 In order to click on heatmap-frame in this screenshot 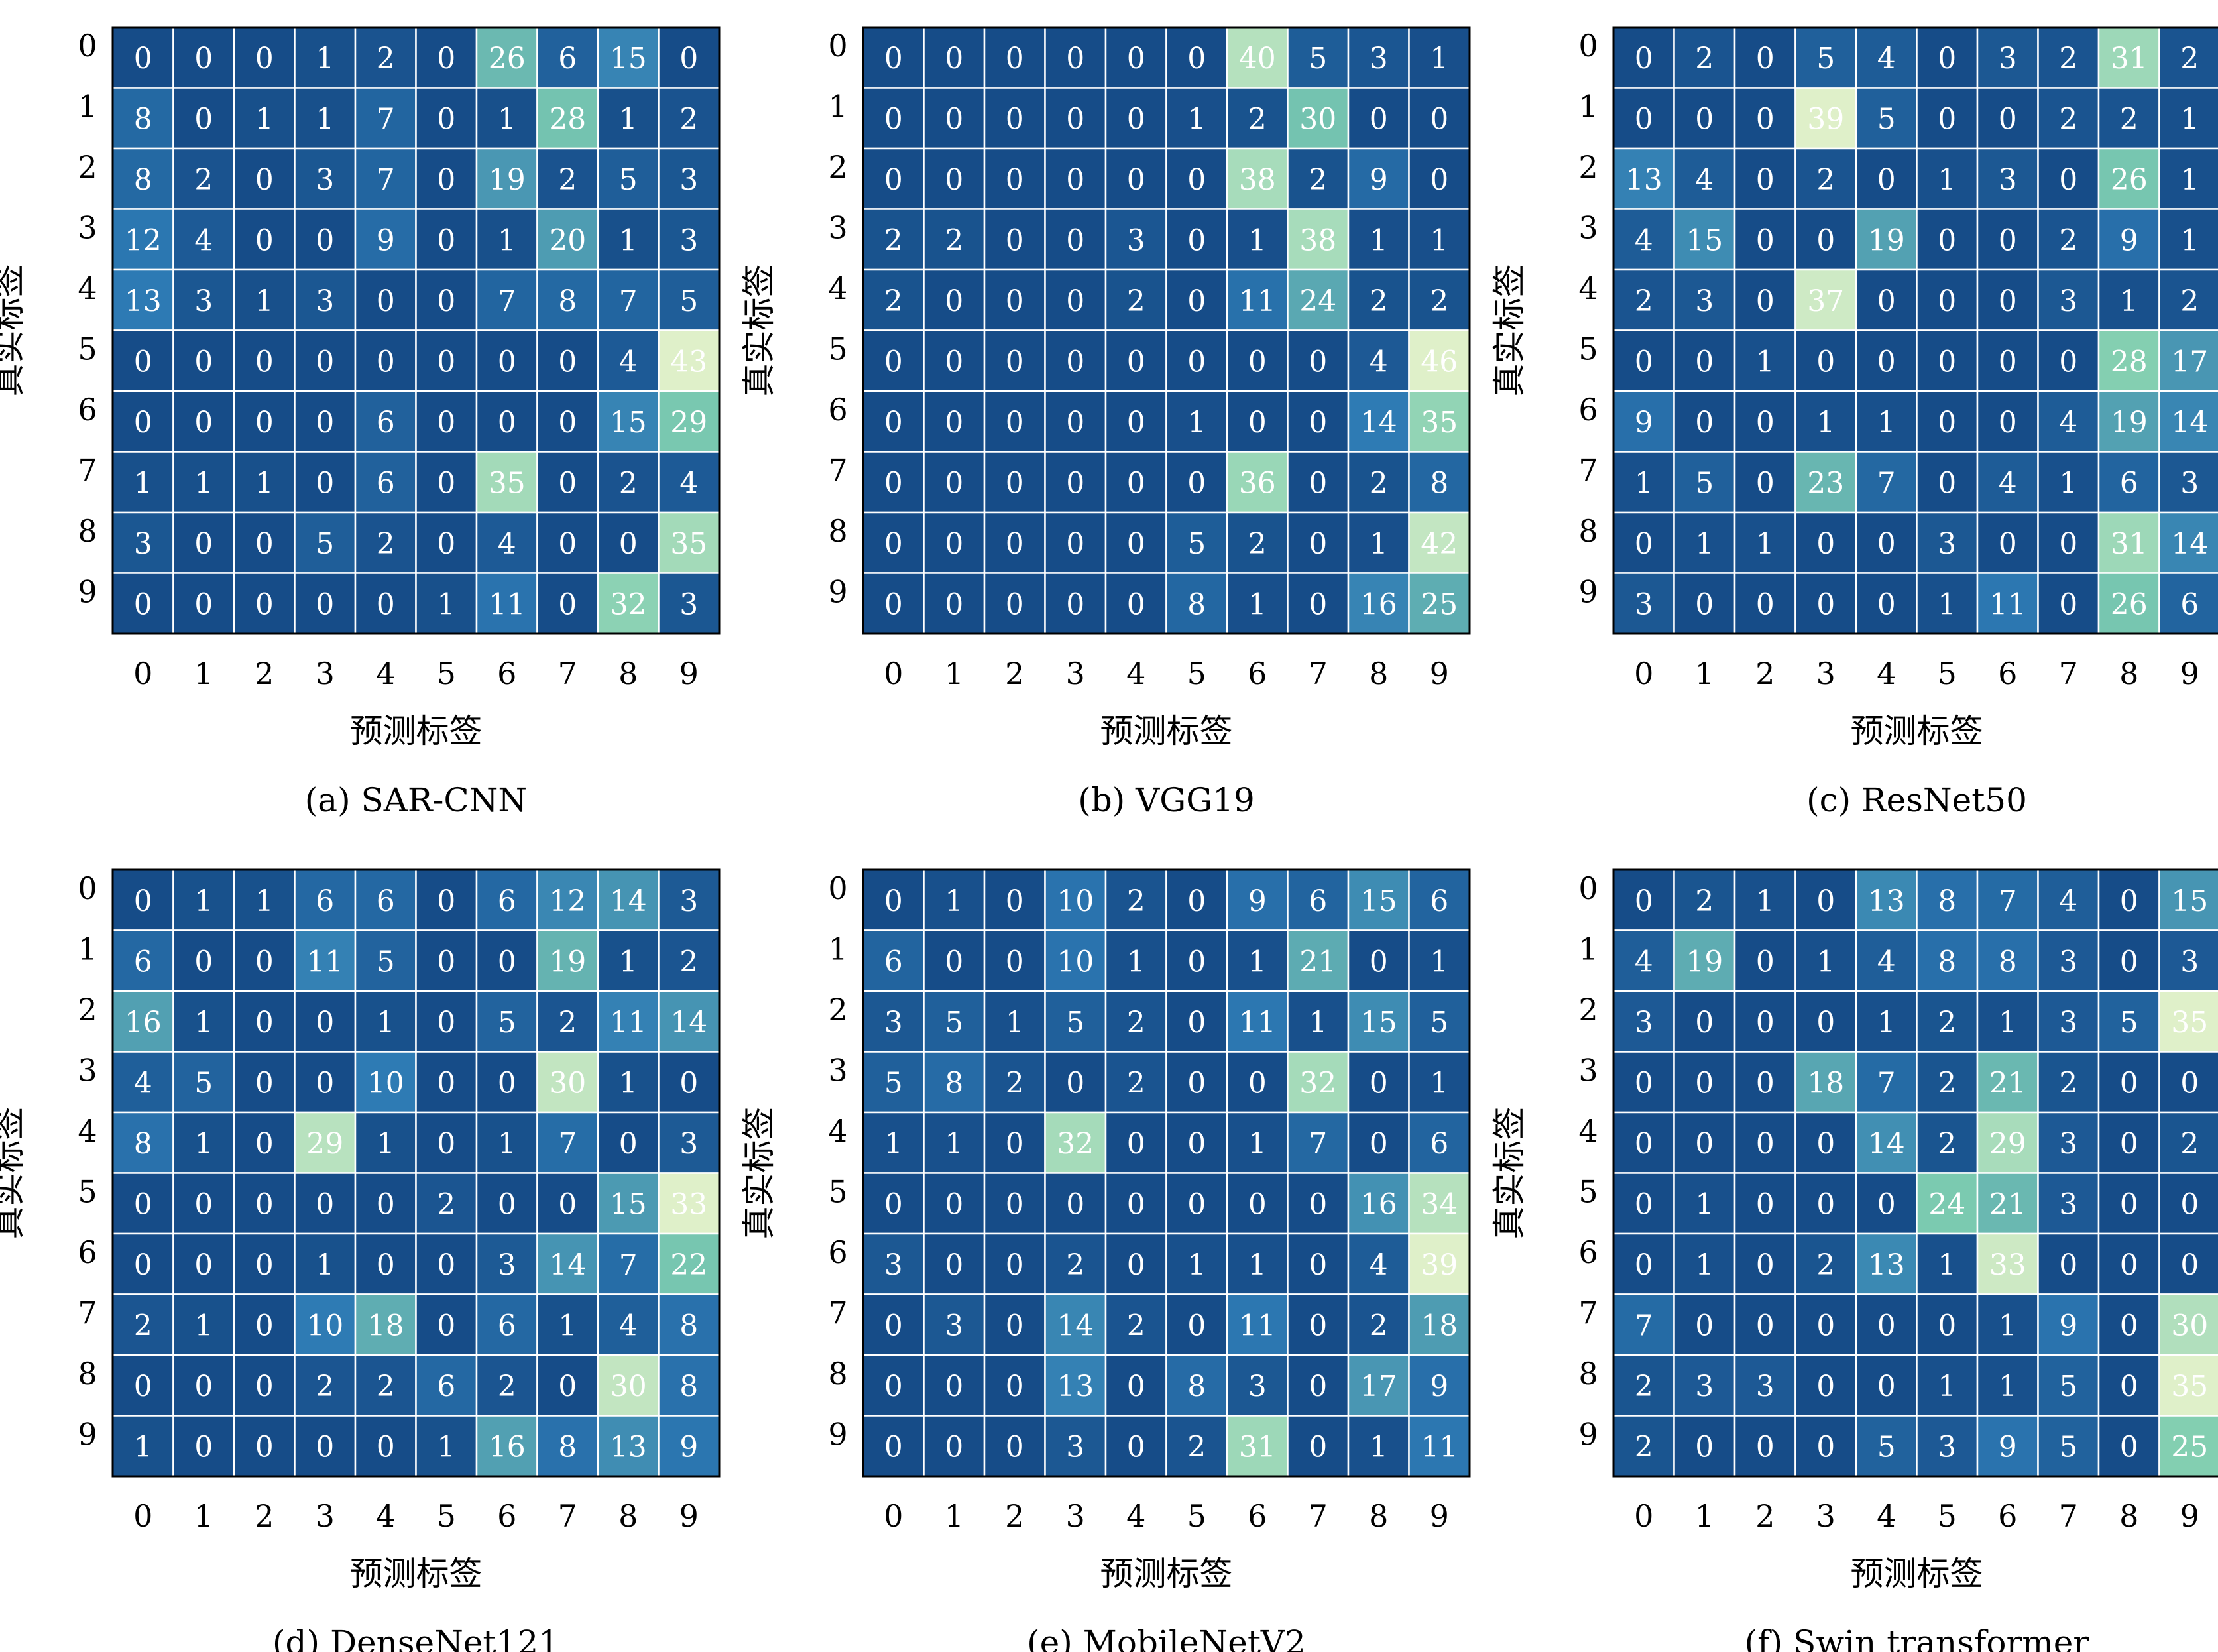, I will do `click(1166, 1173)`.